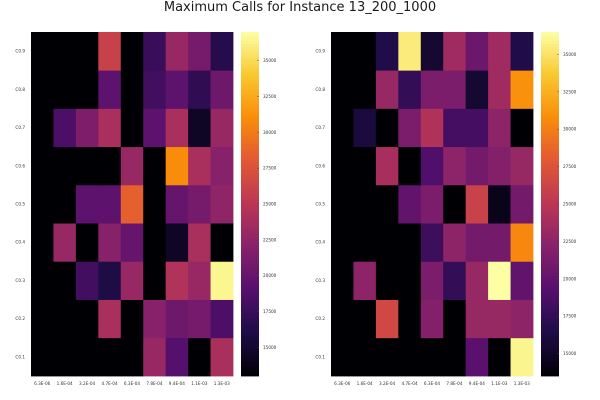  I want to click on colorbar-tick-label: 25000, so click(570, 204).